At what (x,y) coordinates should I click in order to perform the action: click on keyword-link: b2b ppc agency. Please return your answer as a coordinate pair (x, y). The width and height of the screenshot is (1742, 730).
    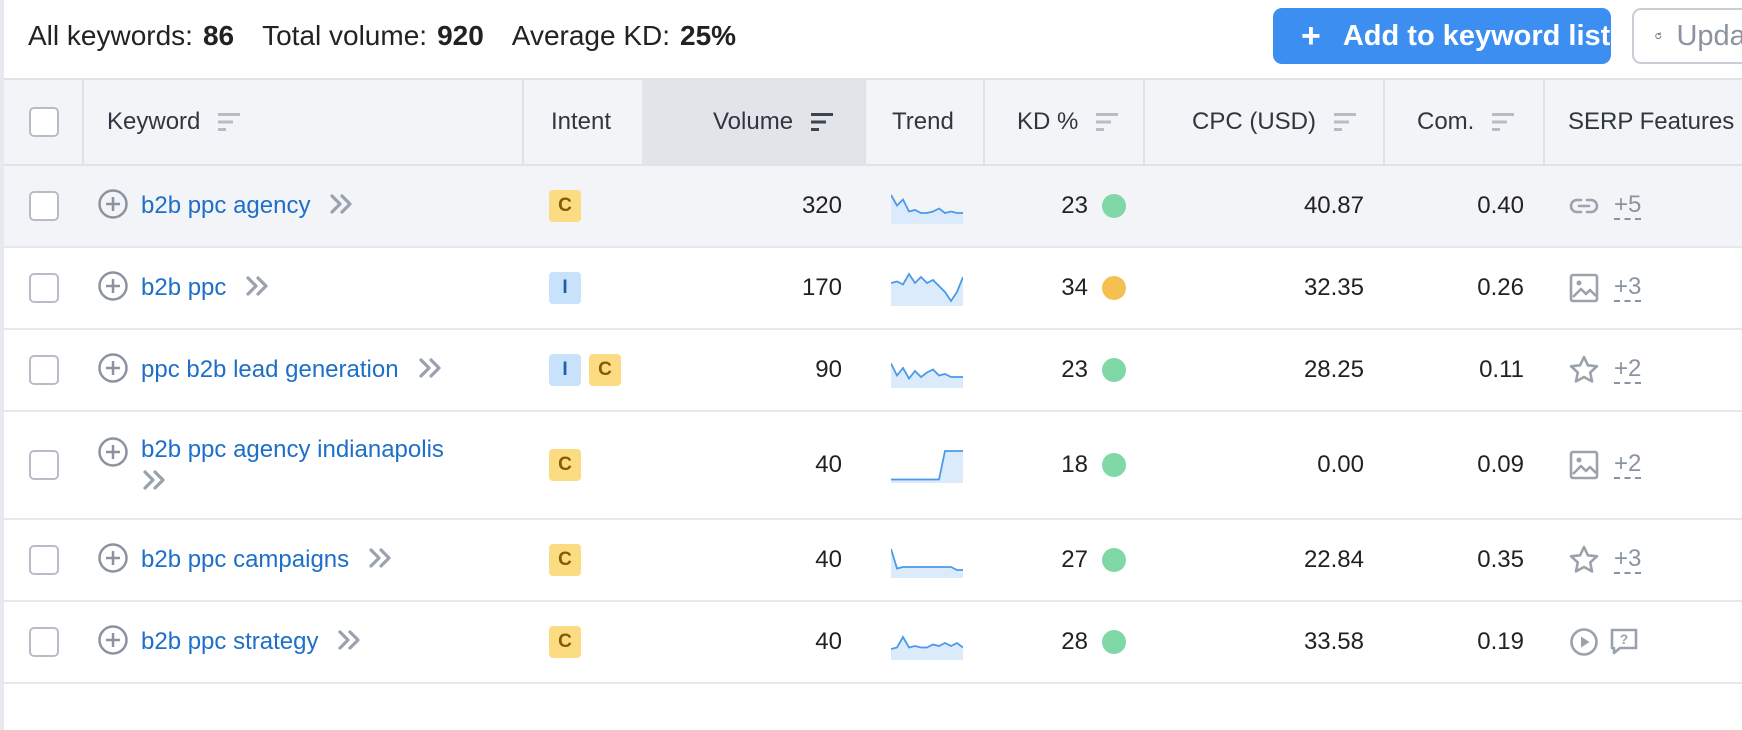
    Looking at the image, I should click on (226, 205).